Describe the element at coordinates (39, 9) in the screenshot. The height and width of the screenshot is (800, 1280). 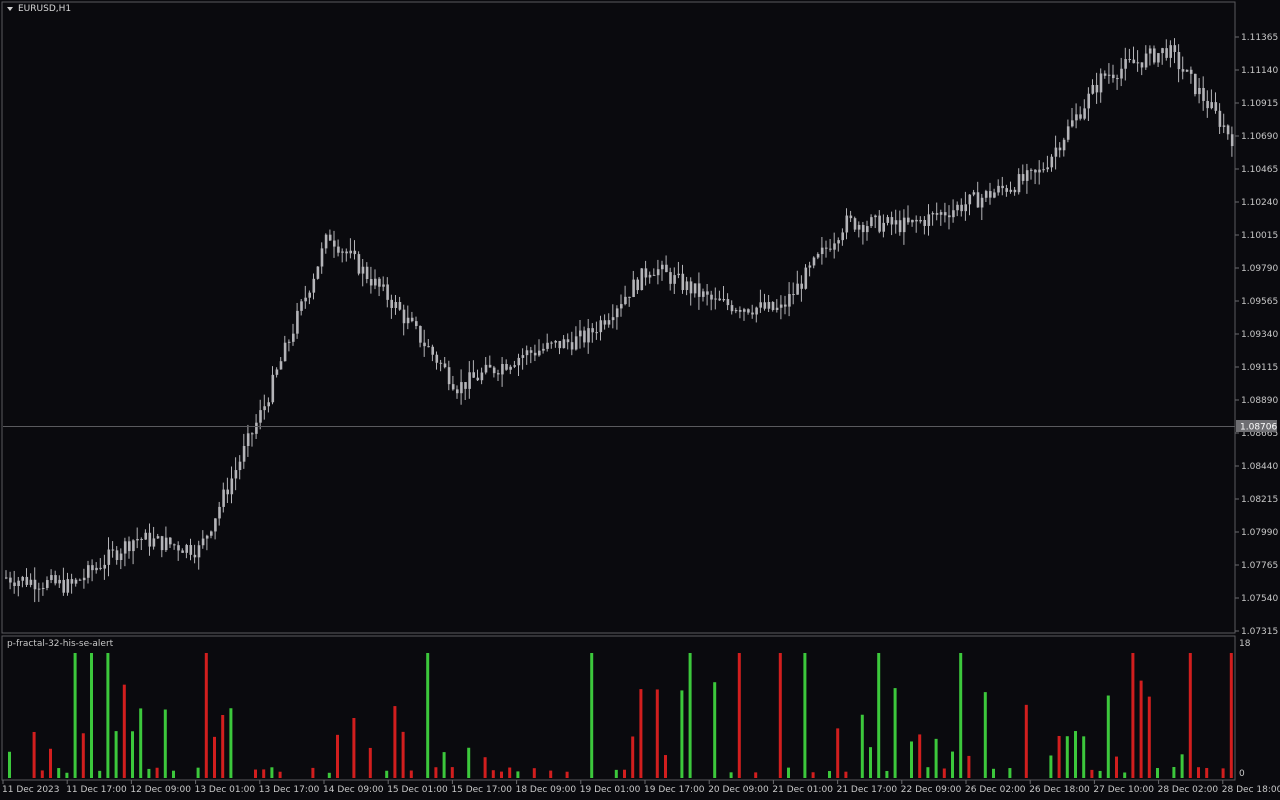
I see `chart-title: EURUSD,H1` at that location.